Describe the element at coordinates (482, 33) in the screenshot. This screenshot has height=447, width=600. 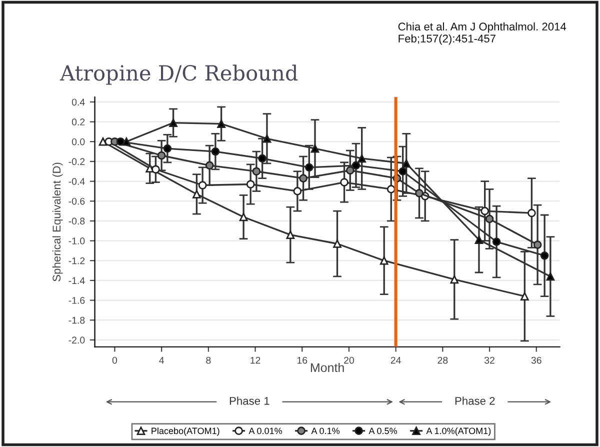
I see `text: Chia et al. Am J Ophthalmol. 2014 Feb;157(2):451-457` at that location.